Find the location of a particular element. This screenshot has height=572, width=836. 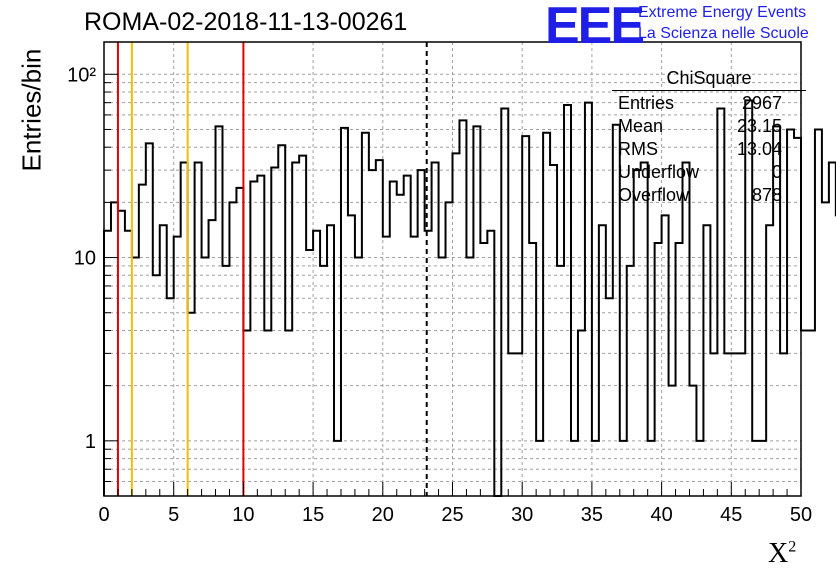

stats-value: 23.15 is located at coordinates (759, 126).